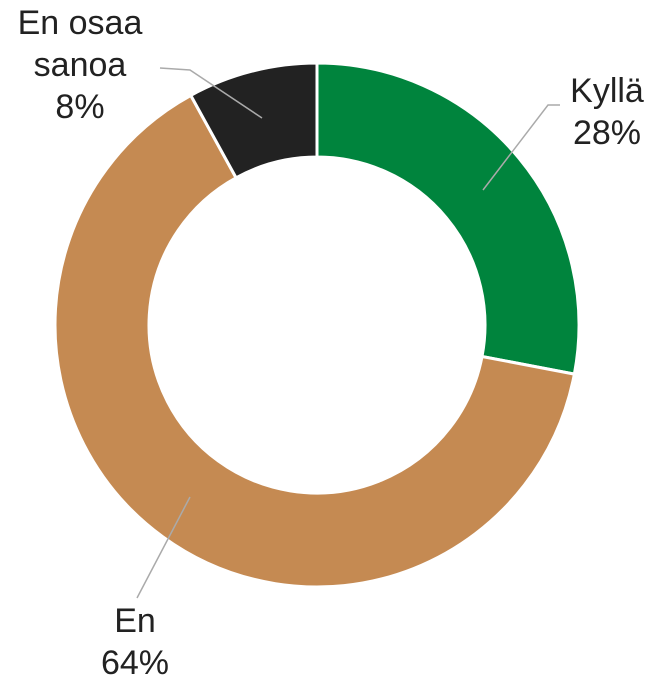 This screenshot has width=657, height=684. What do you see at coordinates (607, 91) in the screenshot?
I see `category-label: Kyllä` at bounding box center [607, 91].